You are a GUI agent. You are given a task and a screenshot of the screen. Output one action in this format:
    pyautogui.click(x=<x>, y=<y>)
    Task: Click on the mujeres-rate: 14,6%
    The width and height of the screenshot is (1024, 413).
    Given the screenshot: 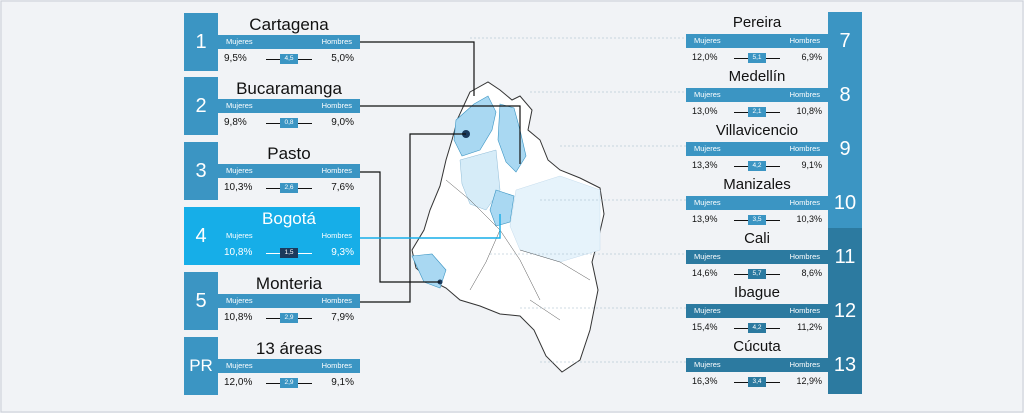 What is the action you would take?
    pyautogui.click(x=705, y=273)
    